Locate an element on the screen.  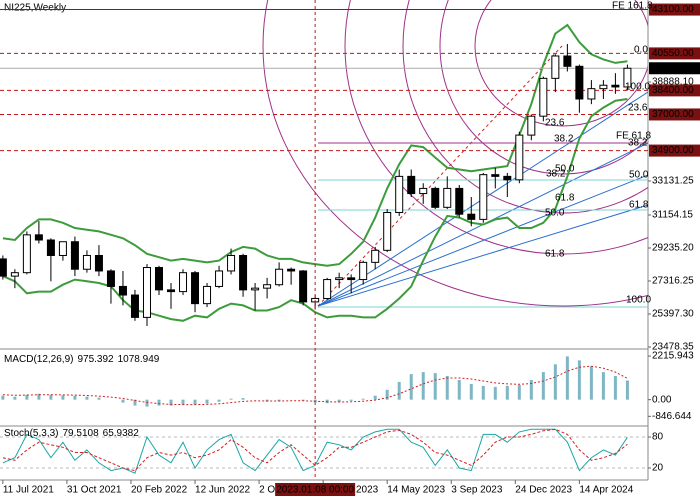
y-tick-label: 31154.15 is located at coordinates (672, 215).